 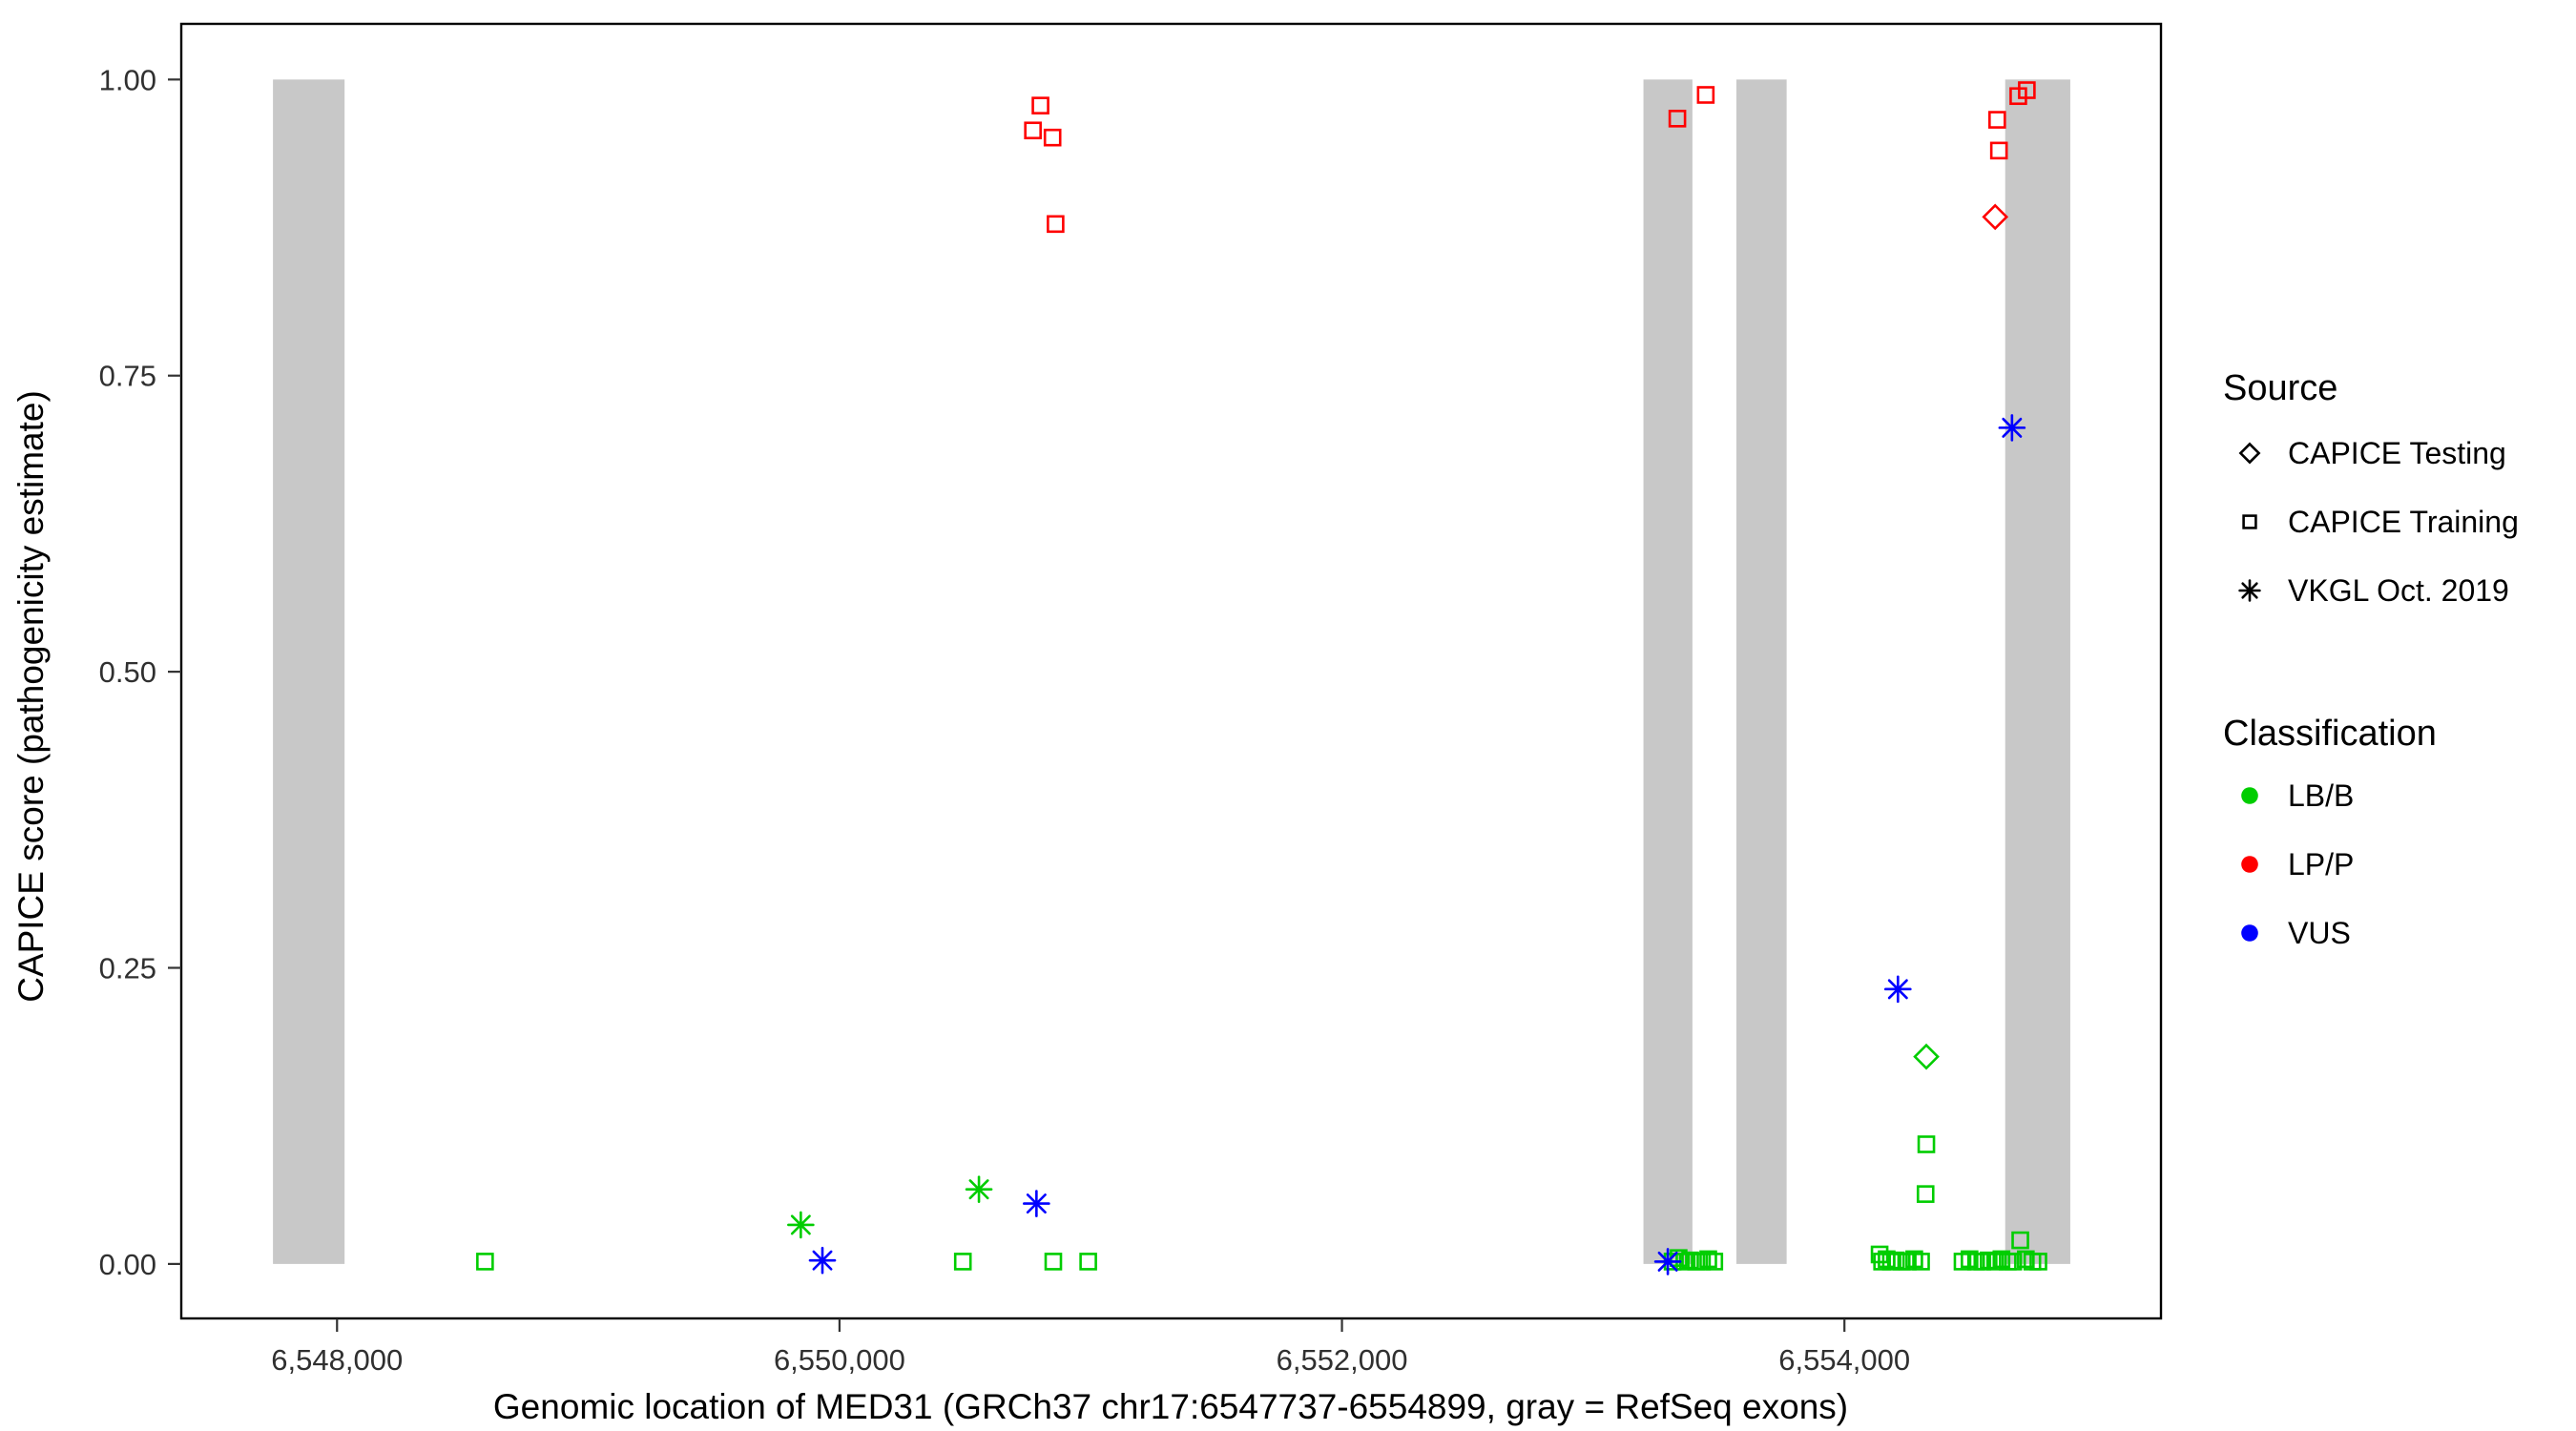 I want to click on y-tick-label: 0.00, so click(x=127, y=1264).